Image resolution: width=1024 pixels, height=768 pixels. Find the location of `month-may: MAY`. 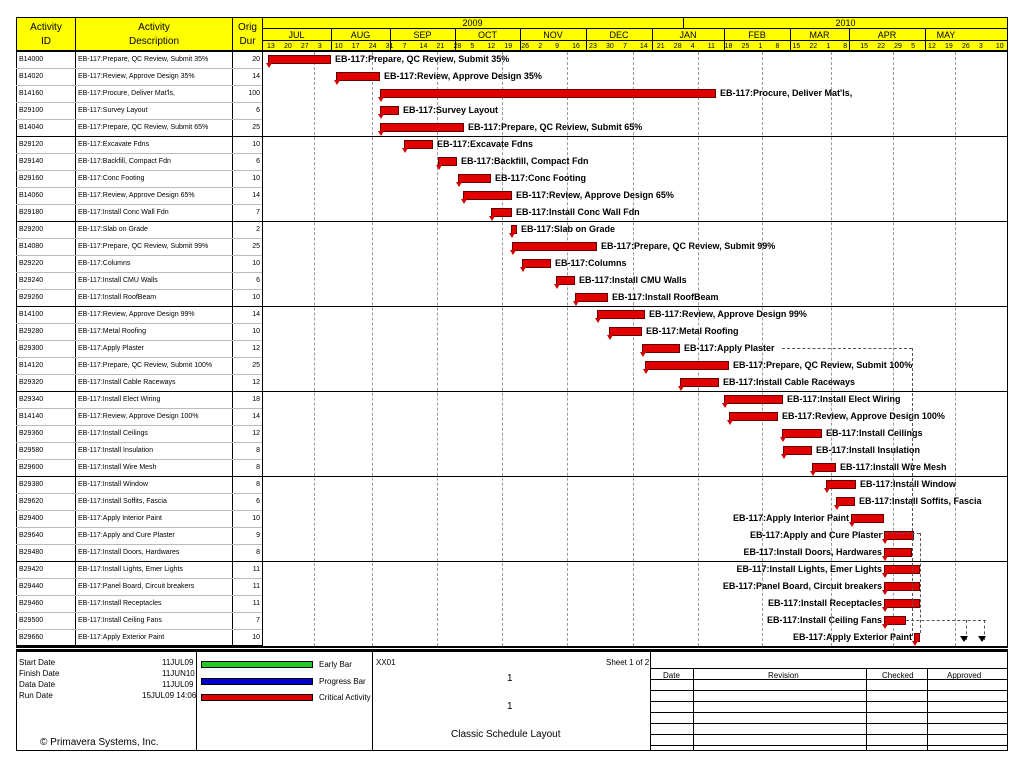

month-may: MAY is located at coordinates (946, 35).